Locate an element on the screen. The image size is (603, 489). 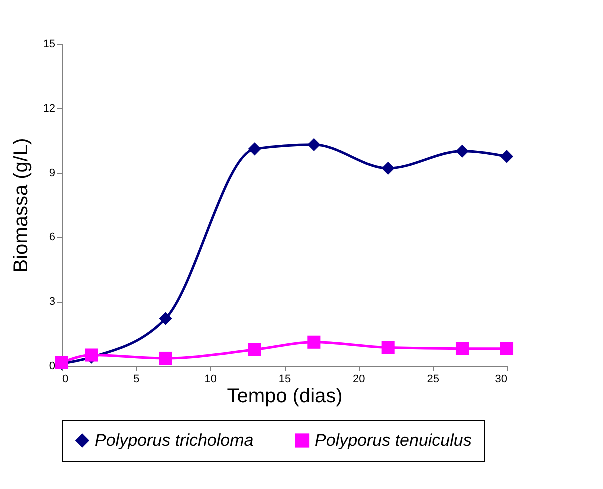
y-tick-label: 0 is located at coordinates (52, 366).